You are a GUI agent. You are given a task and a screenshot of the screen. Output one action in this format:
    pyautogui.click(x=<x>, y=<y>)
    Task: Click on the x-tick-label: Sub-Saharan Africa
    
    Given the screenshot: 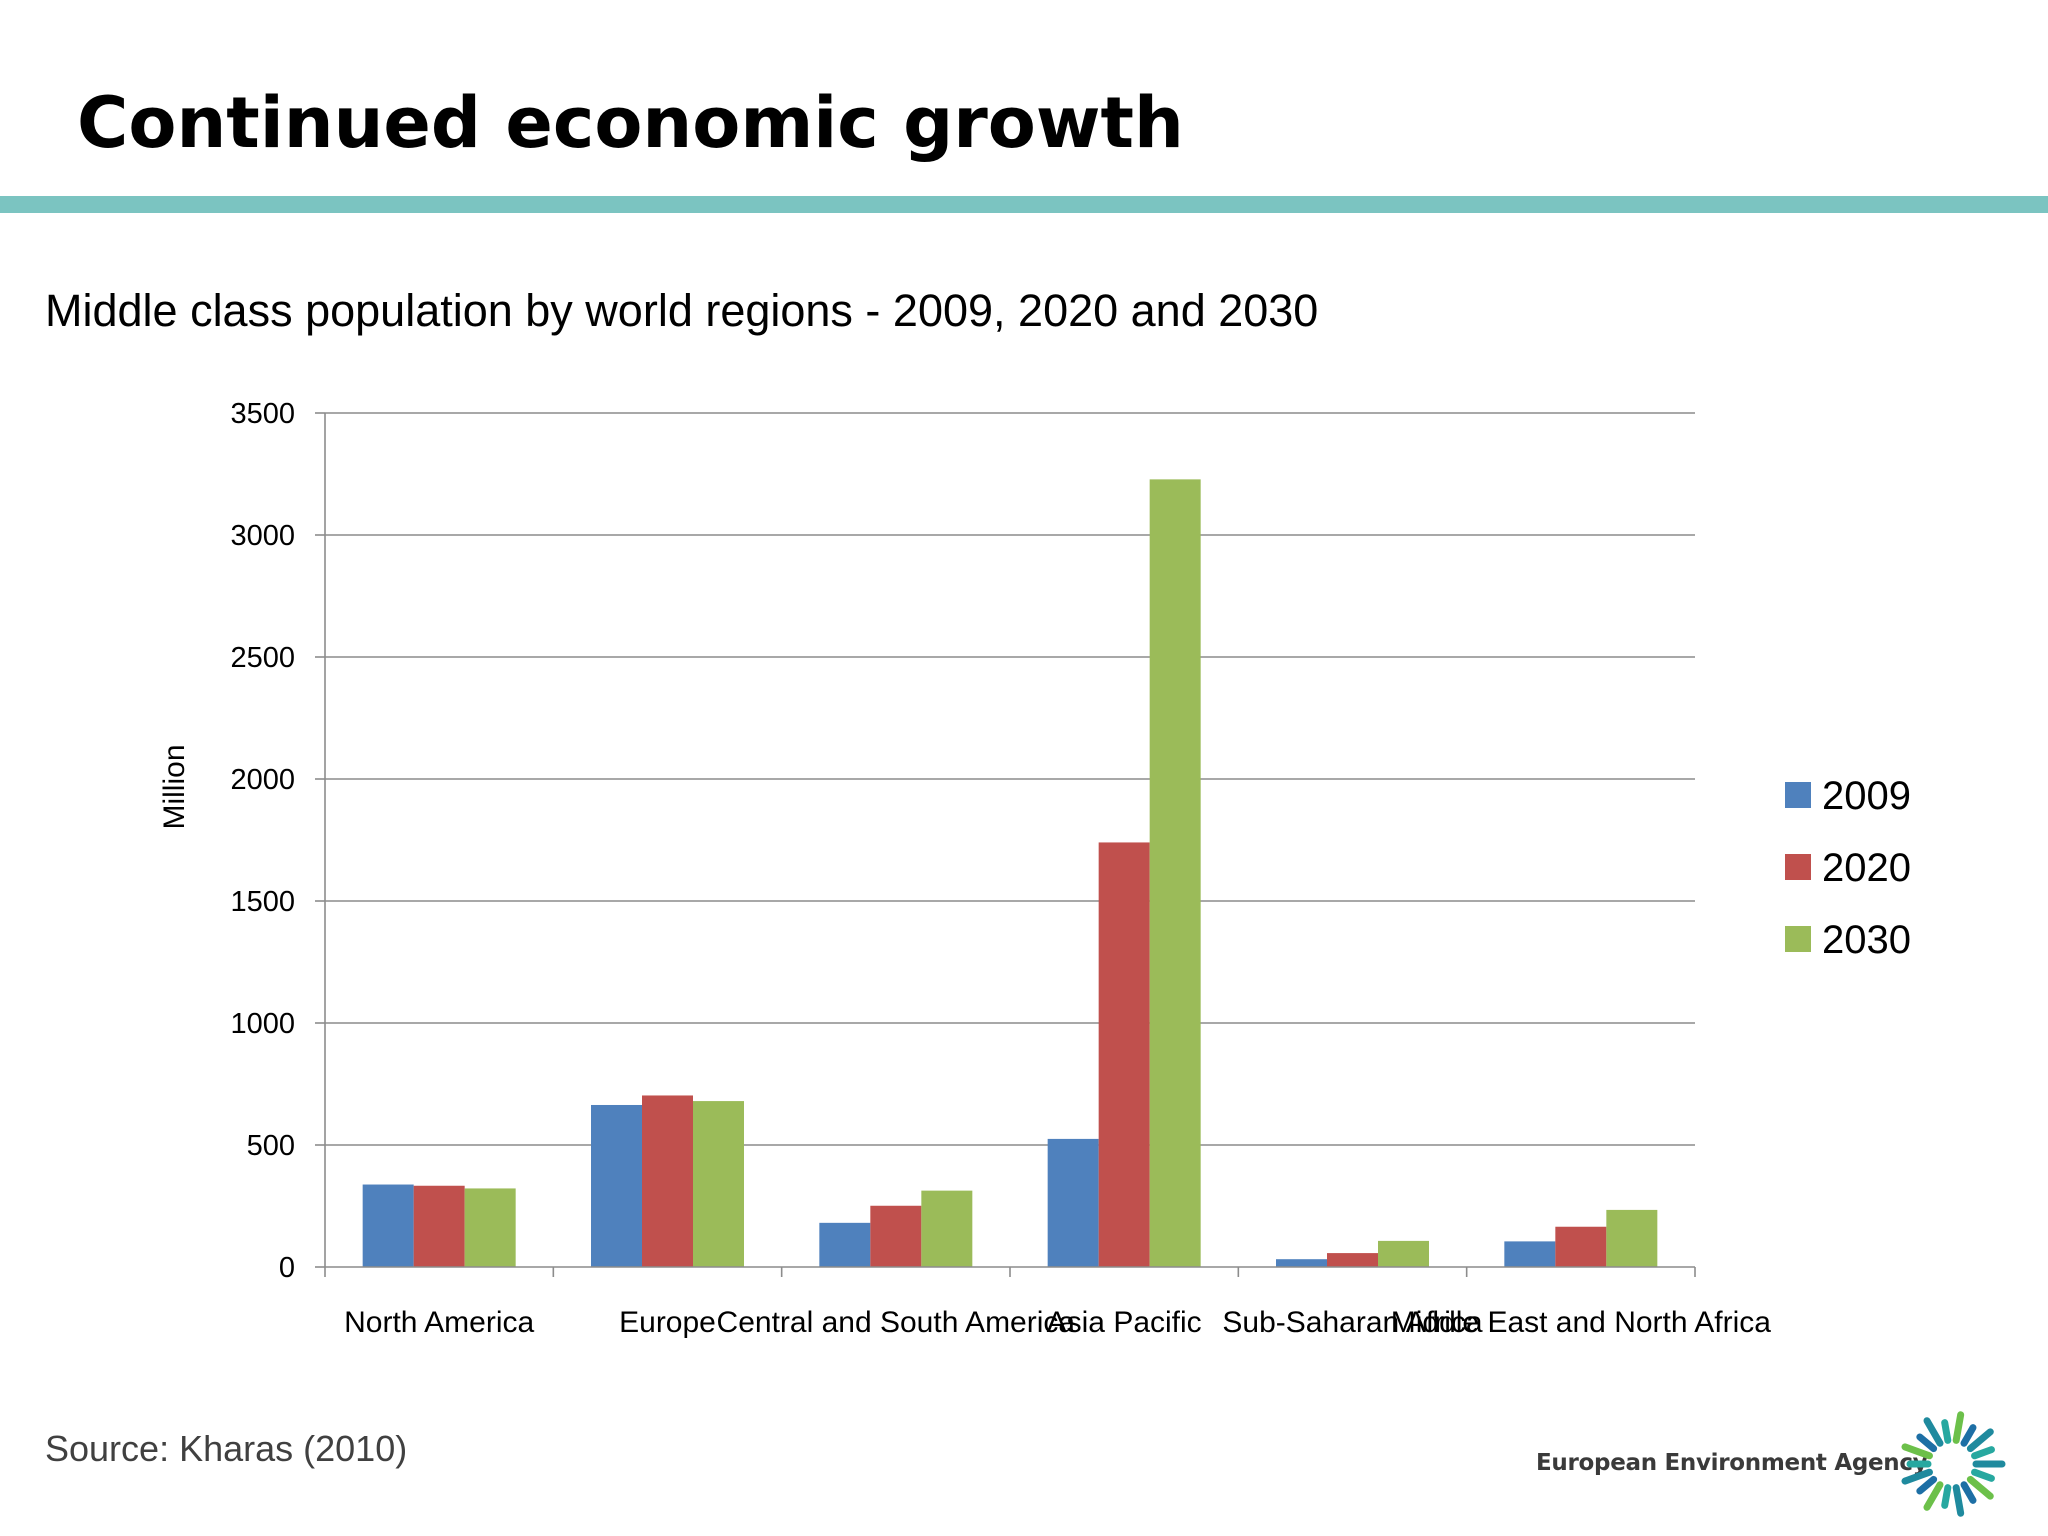 What is the action you would take?
    pyautogui.click(x=1352, y=1322)
    